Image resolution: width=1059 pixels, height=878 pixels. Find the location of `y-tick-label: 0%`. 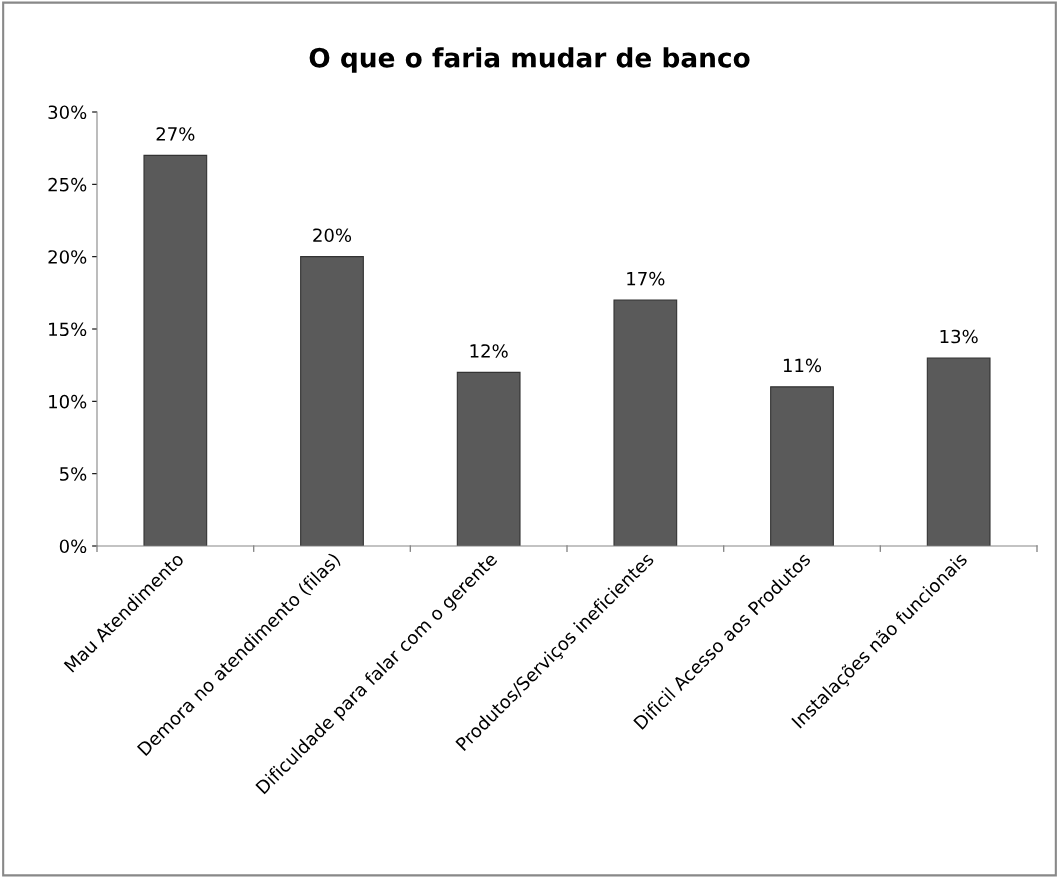

y-tick-label: 0% is located at coordinates (73, 546).